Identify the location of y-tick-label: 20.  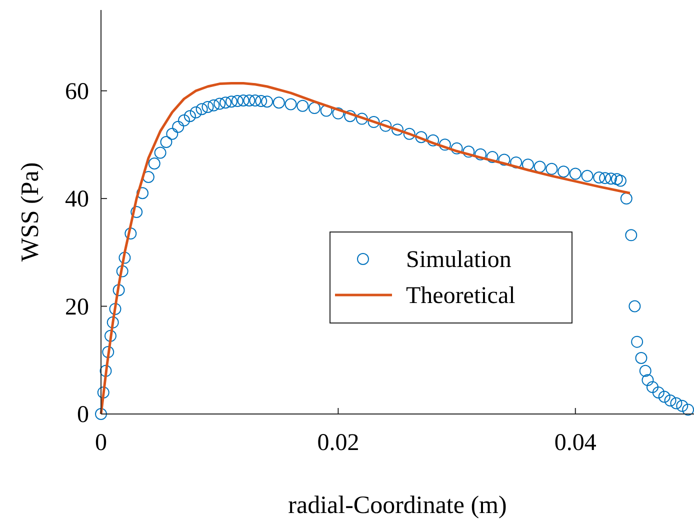
(77, 307).